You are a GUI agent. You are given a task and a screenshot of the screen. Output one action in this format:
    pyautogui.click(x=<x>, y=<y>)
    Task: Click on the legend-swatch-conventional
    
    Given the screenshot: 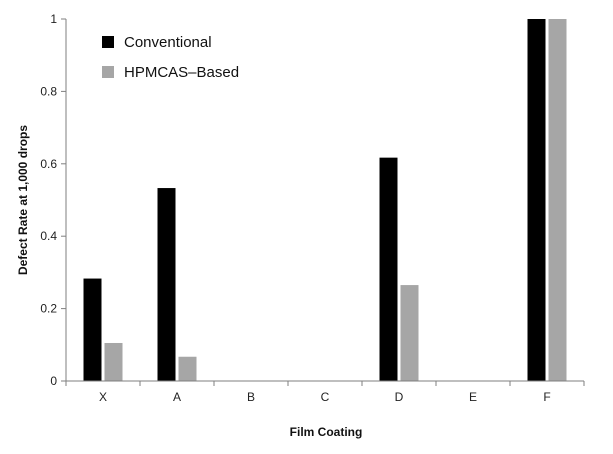 What is the action you would take?
    pyautogui.click(x=108, y=42)
    